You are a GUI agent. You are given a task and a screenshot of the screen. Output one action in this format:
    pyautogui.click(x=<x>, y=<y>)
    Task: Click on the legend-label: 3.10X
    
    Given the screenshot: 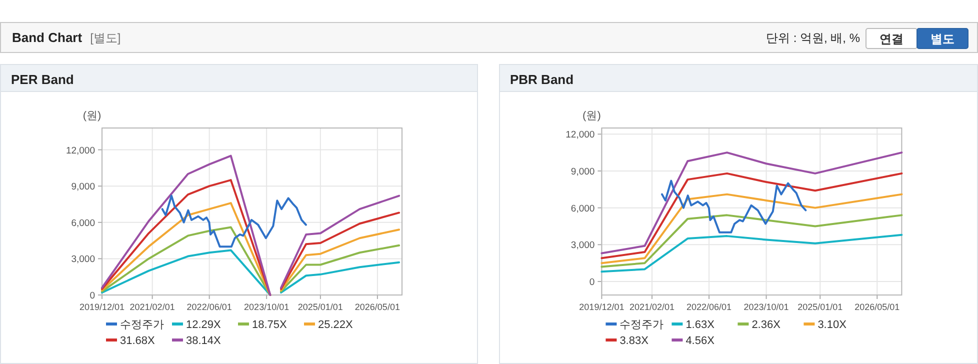 What is the action you would take?
    pyautogui.click(x=833, y=325)
    